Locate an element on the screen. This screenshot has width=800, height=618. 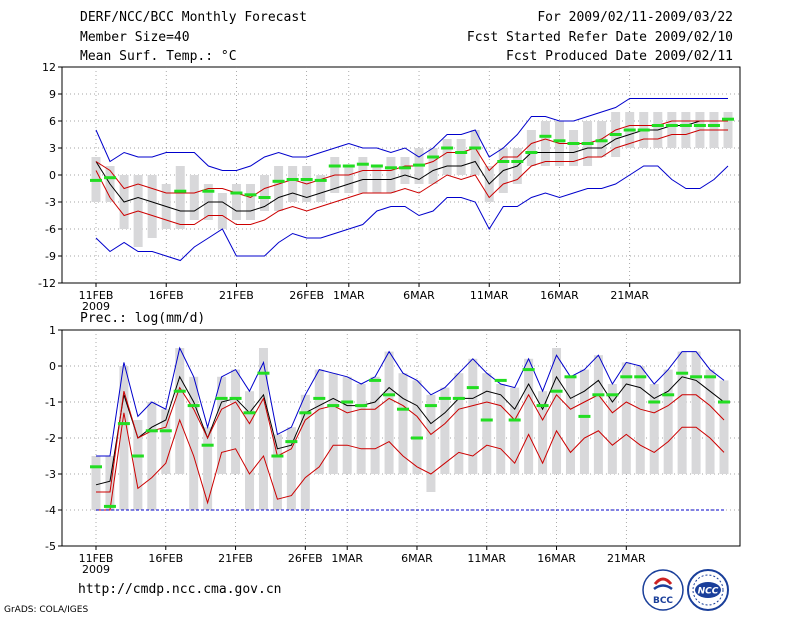
svg-text: BCC is located at coordinates (663, 601).